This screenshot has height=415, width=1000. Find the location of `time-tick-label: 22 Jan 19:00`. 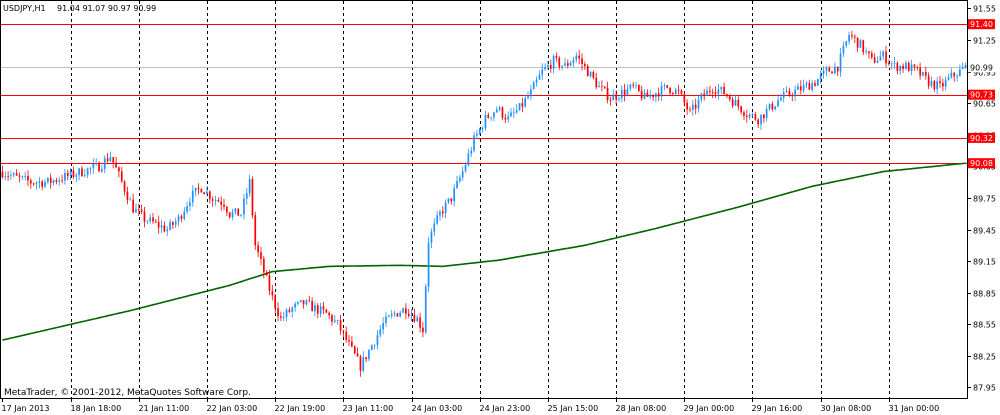

time-tick-label: 22 Jan 19:00 is located at coordinates (300, 408).